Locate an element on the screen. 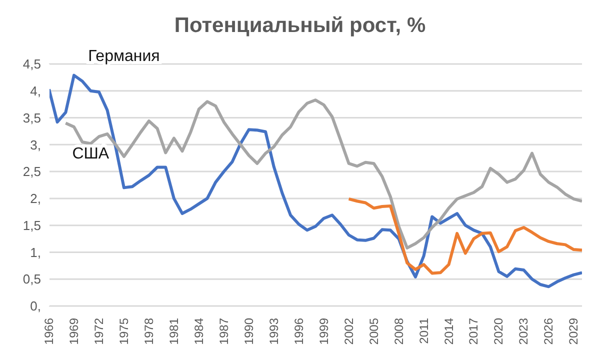 Image resolution: width=600 pixels, height=356 pixels. x-tick-label: 1987 is located at coordinates (223, 331).